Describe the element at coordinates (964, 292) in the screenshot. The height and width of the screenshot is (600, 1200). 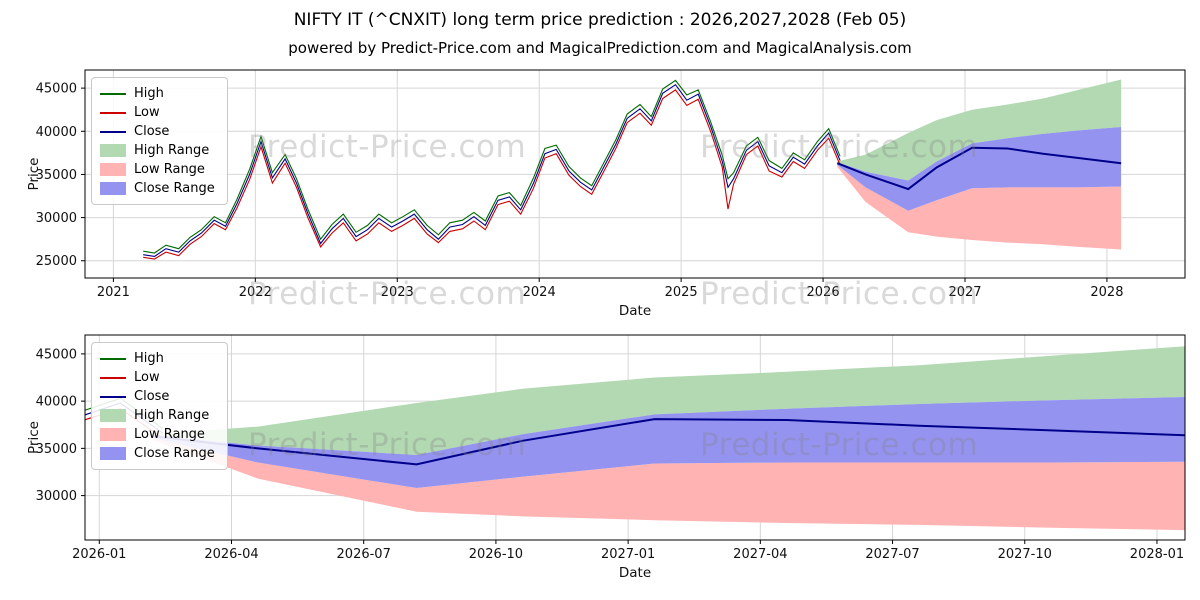
I see `x-tick-label: 2027` at that location.